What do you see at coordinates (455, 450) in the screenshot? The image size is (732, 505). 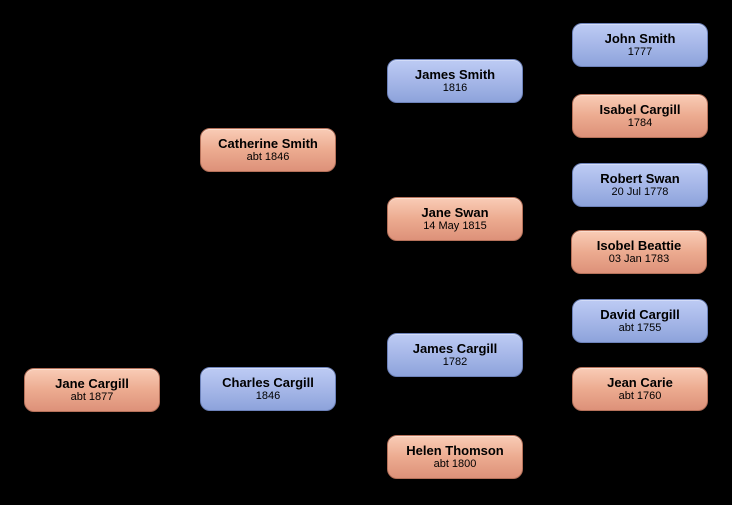 I see `person-name: Helen Thomson` at bounding box center [455, 450].